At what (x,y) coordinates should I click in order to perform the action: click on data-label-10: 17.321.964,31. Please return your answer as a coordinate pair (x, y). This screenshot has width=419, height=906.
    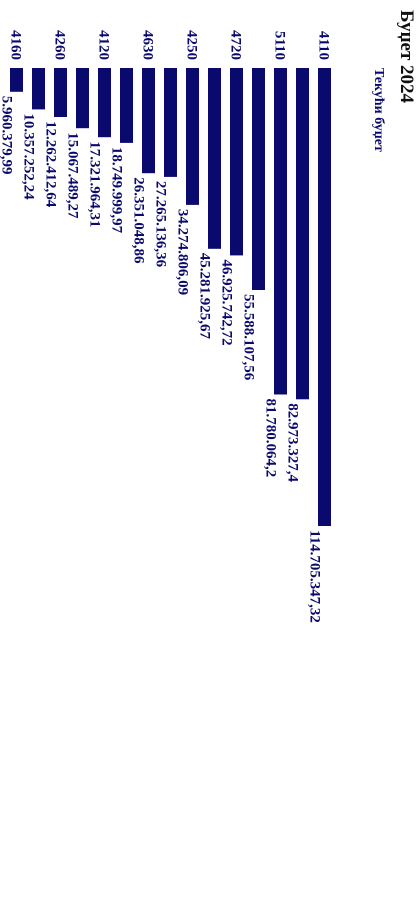
    Looking at the image, I should click on (95, 184).